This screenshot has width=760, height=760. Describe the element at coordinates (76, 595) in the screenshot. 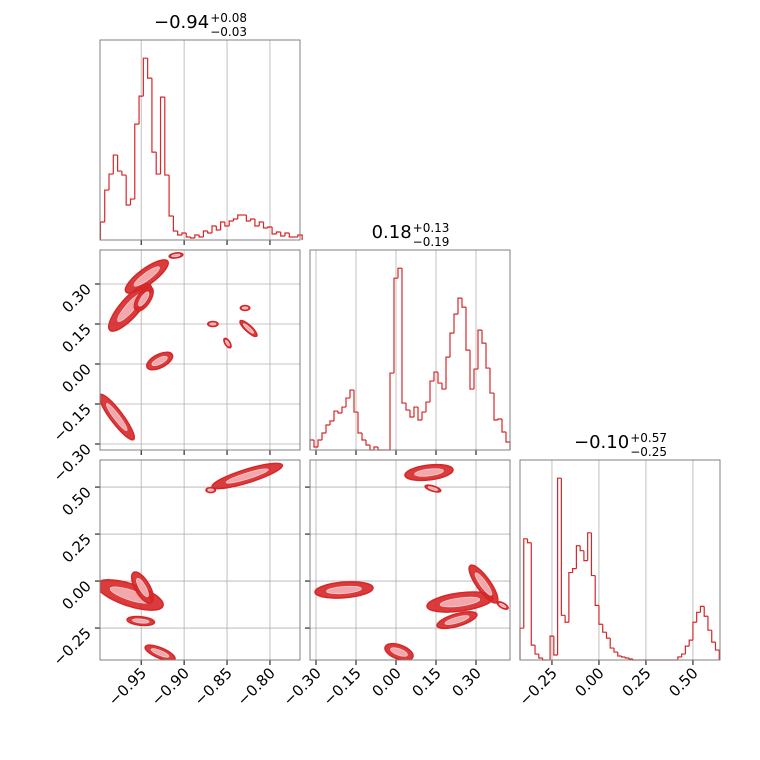

I see `y-tick-label: 0.00` at that location.